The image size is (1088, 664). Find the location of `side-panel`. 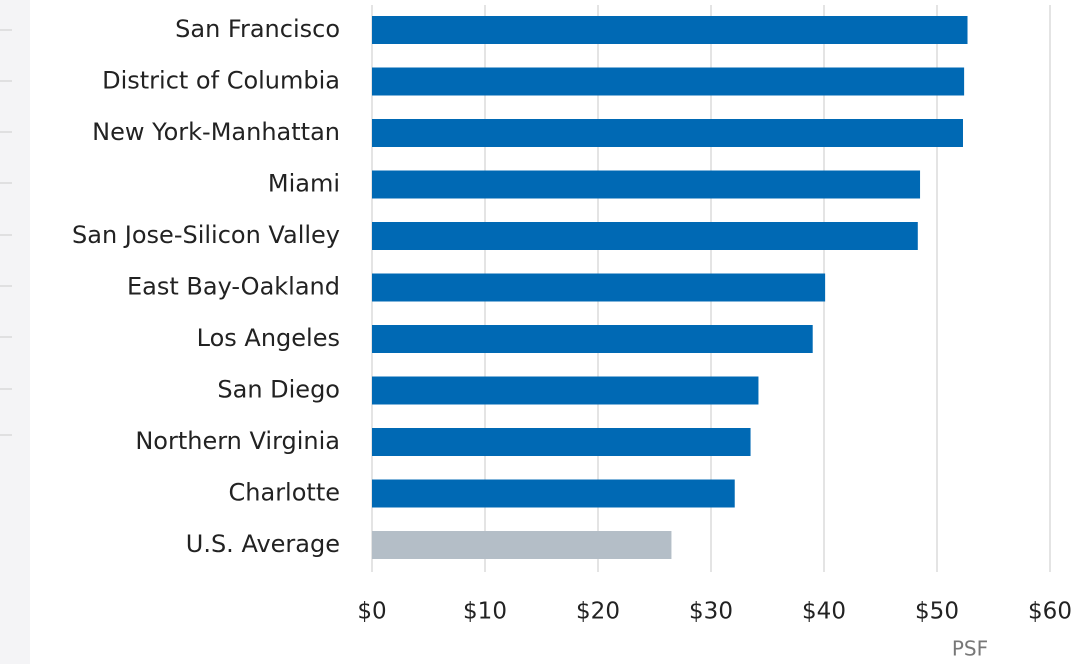

side-panel is located at coordinates (15, 332).